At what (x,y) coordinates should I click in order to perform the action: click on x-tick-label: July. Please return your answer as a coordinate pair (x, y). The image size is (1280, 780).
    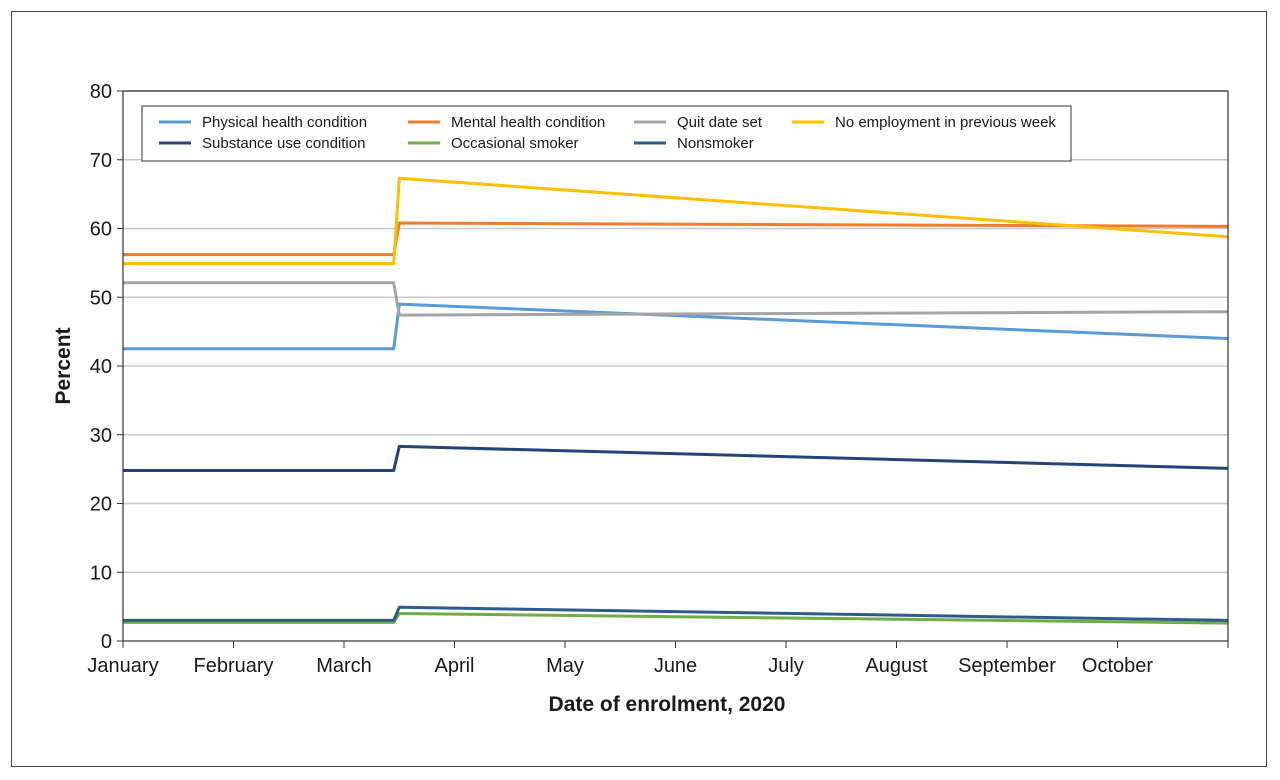
    Looking at the image, I should click on (786, 666).